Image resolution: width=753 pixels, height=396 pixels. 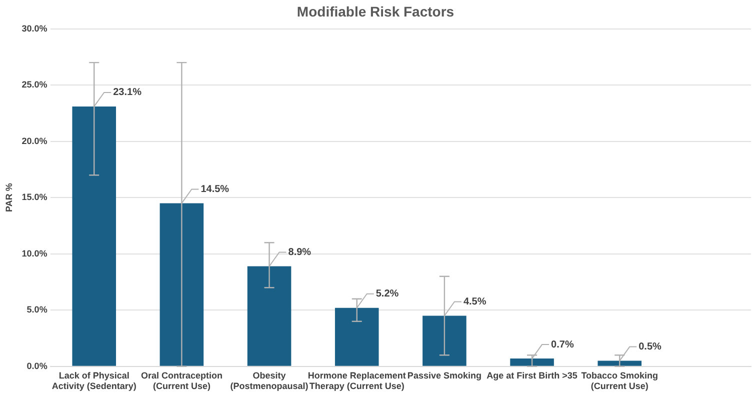 I want to click on category-label: Passive Smoking, so click(x=444, y=375).